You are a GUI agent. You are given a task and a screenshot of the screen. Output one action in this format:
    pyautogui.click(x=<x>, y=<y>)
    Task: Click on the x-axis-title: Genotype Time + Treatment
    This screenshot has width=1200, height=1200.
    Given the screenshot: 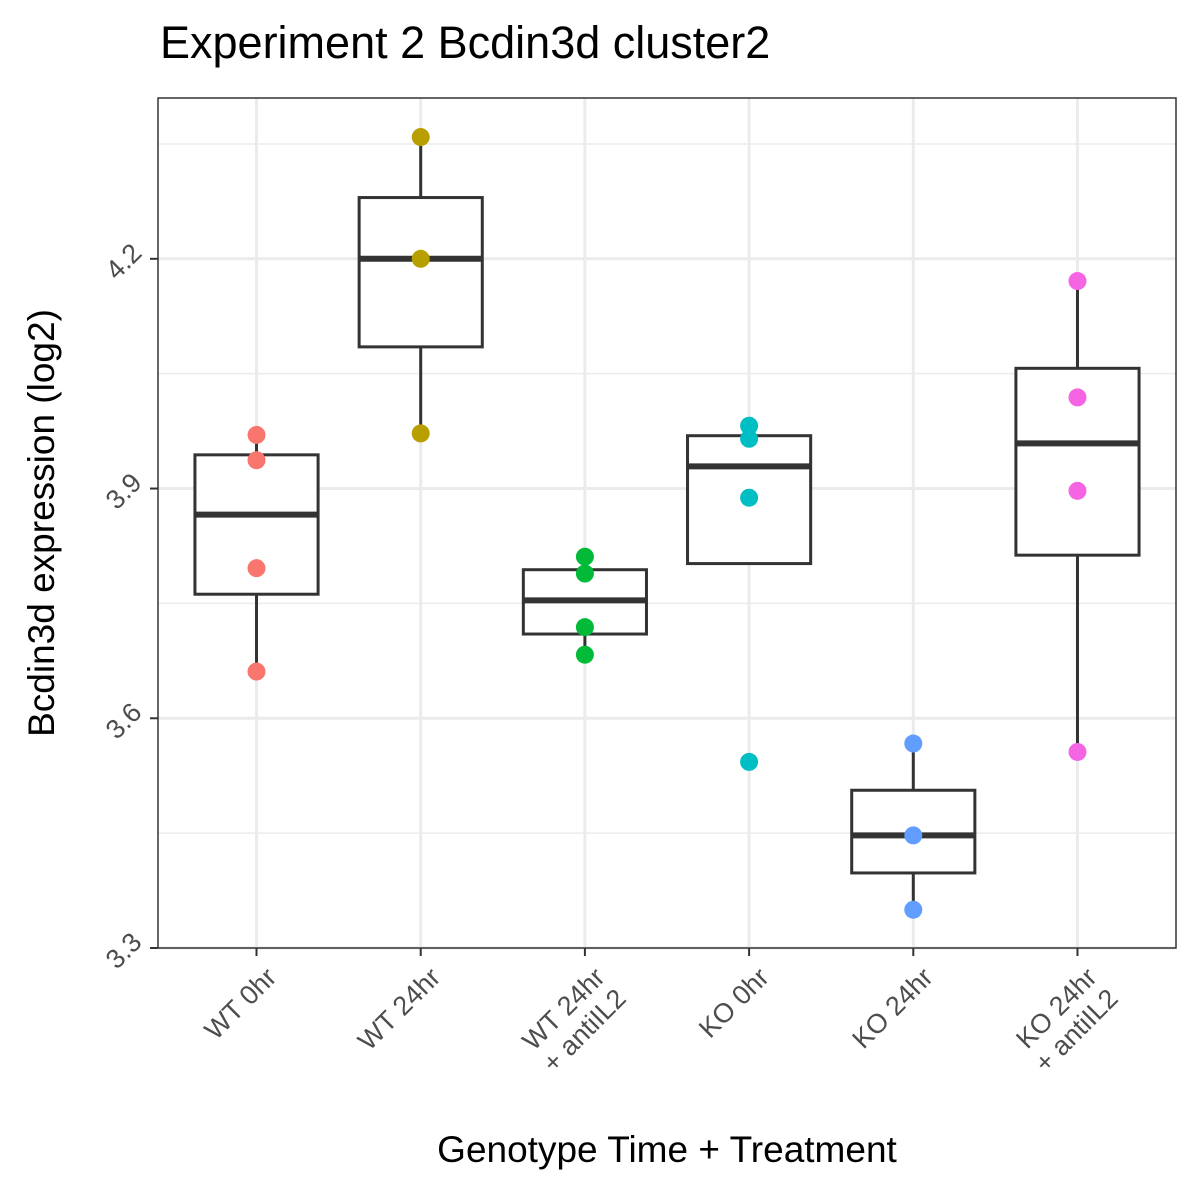 What is the action you would take?
    pyautogui.click(x=667, y=1149)
    